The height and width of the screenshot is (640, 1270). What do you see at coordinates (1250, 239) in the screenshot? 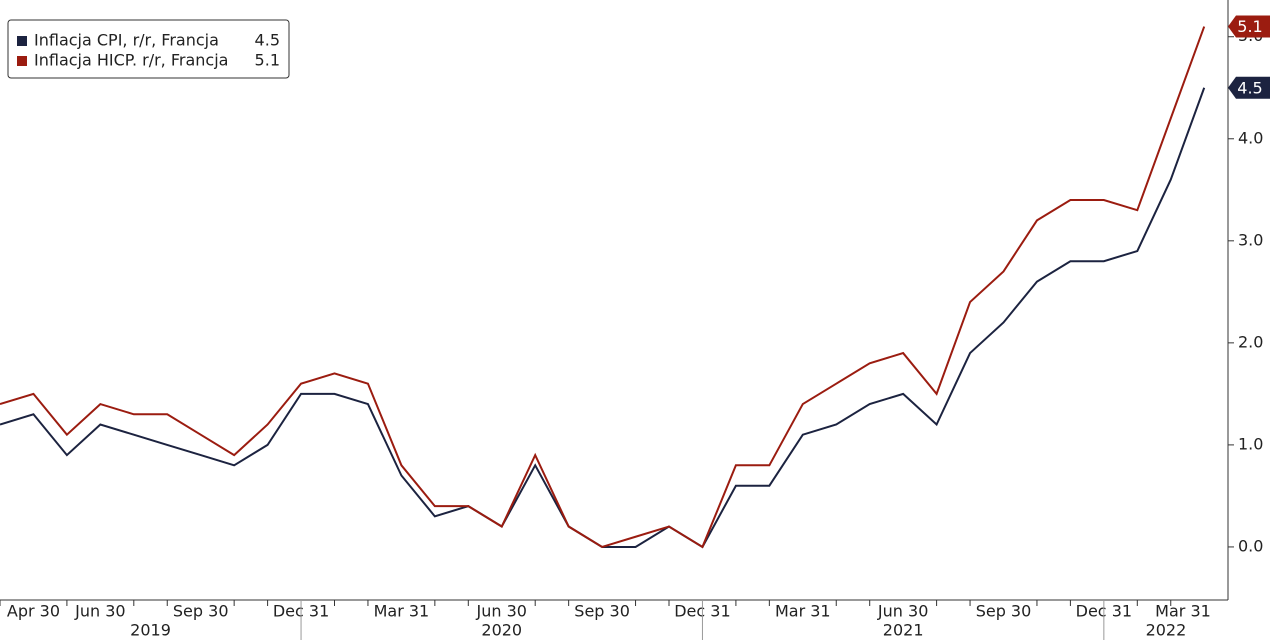
I see `y-tick-label: 3.0` at bounding box center [1250, 239].